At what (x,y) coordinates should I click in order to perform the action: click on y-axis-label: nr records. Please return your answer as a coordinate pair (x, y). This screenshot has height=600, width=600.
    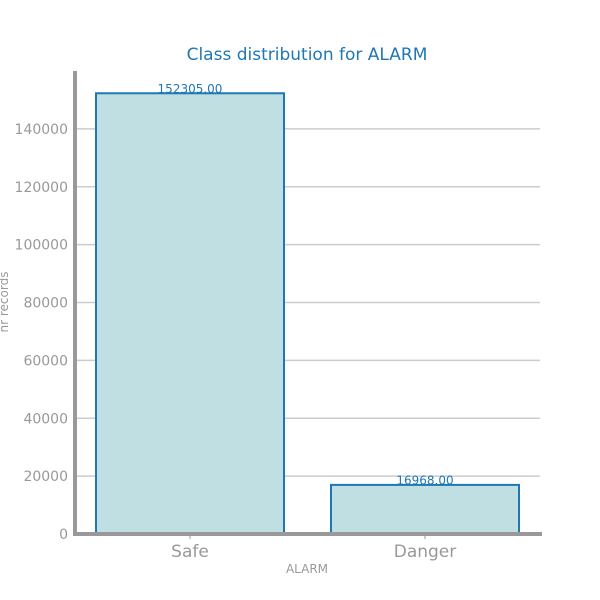
    Looking at the image, I should click on (5, 302).